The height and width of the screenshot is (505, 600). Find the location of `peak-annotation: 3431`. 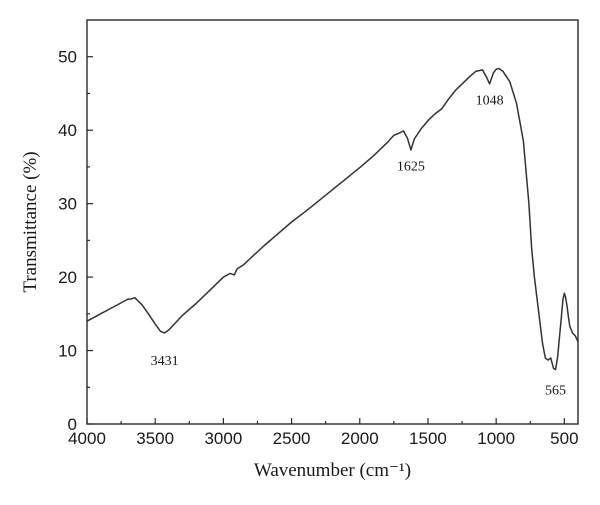

peak-annotation: 3431 is located at coordinates (165, 361).